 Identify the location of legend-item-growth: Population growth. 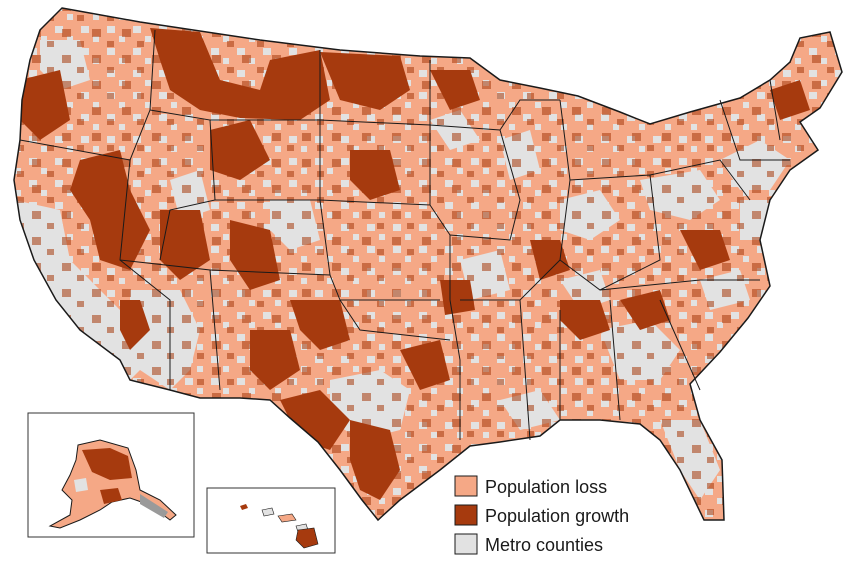
(541, 515).